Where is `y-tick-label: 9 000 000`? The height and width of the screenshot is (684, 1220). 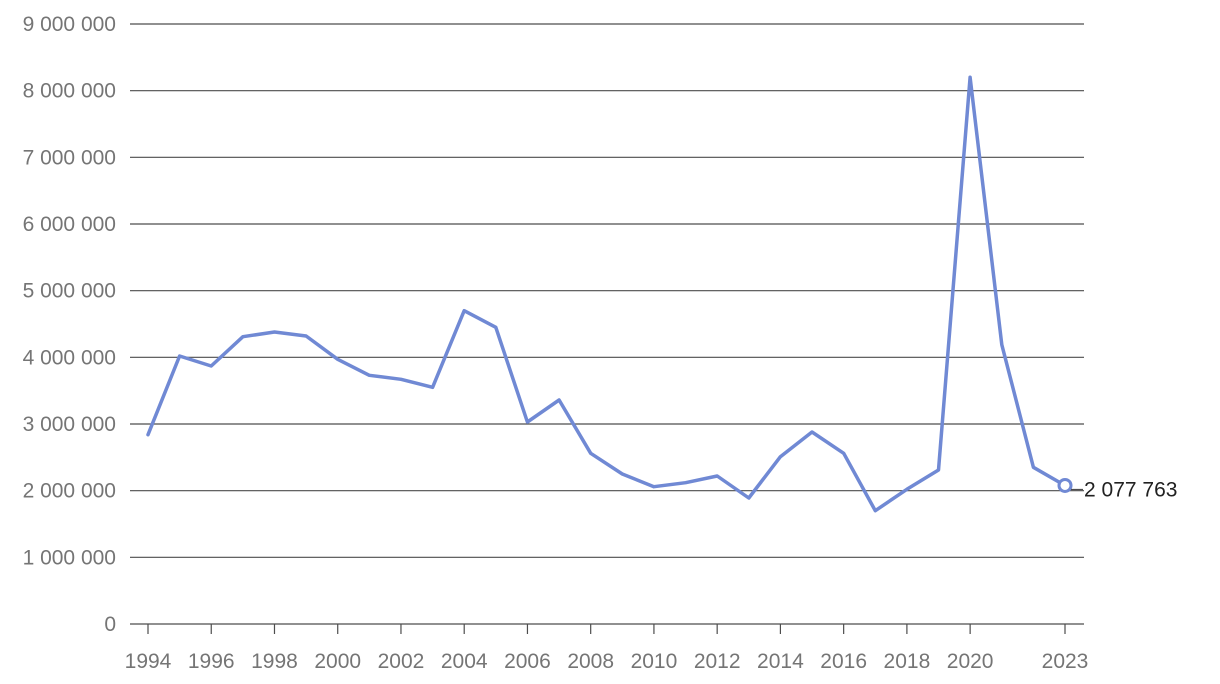
y-tick-label: 9 000 000 is located at coordinates (69, 24).